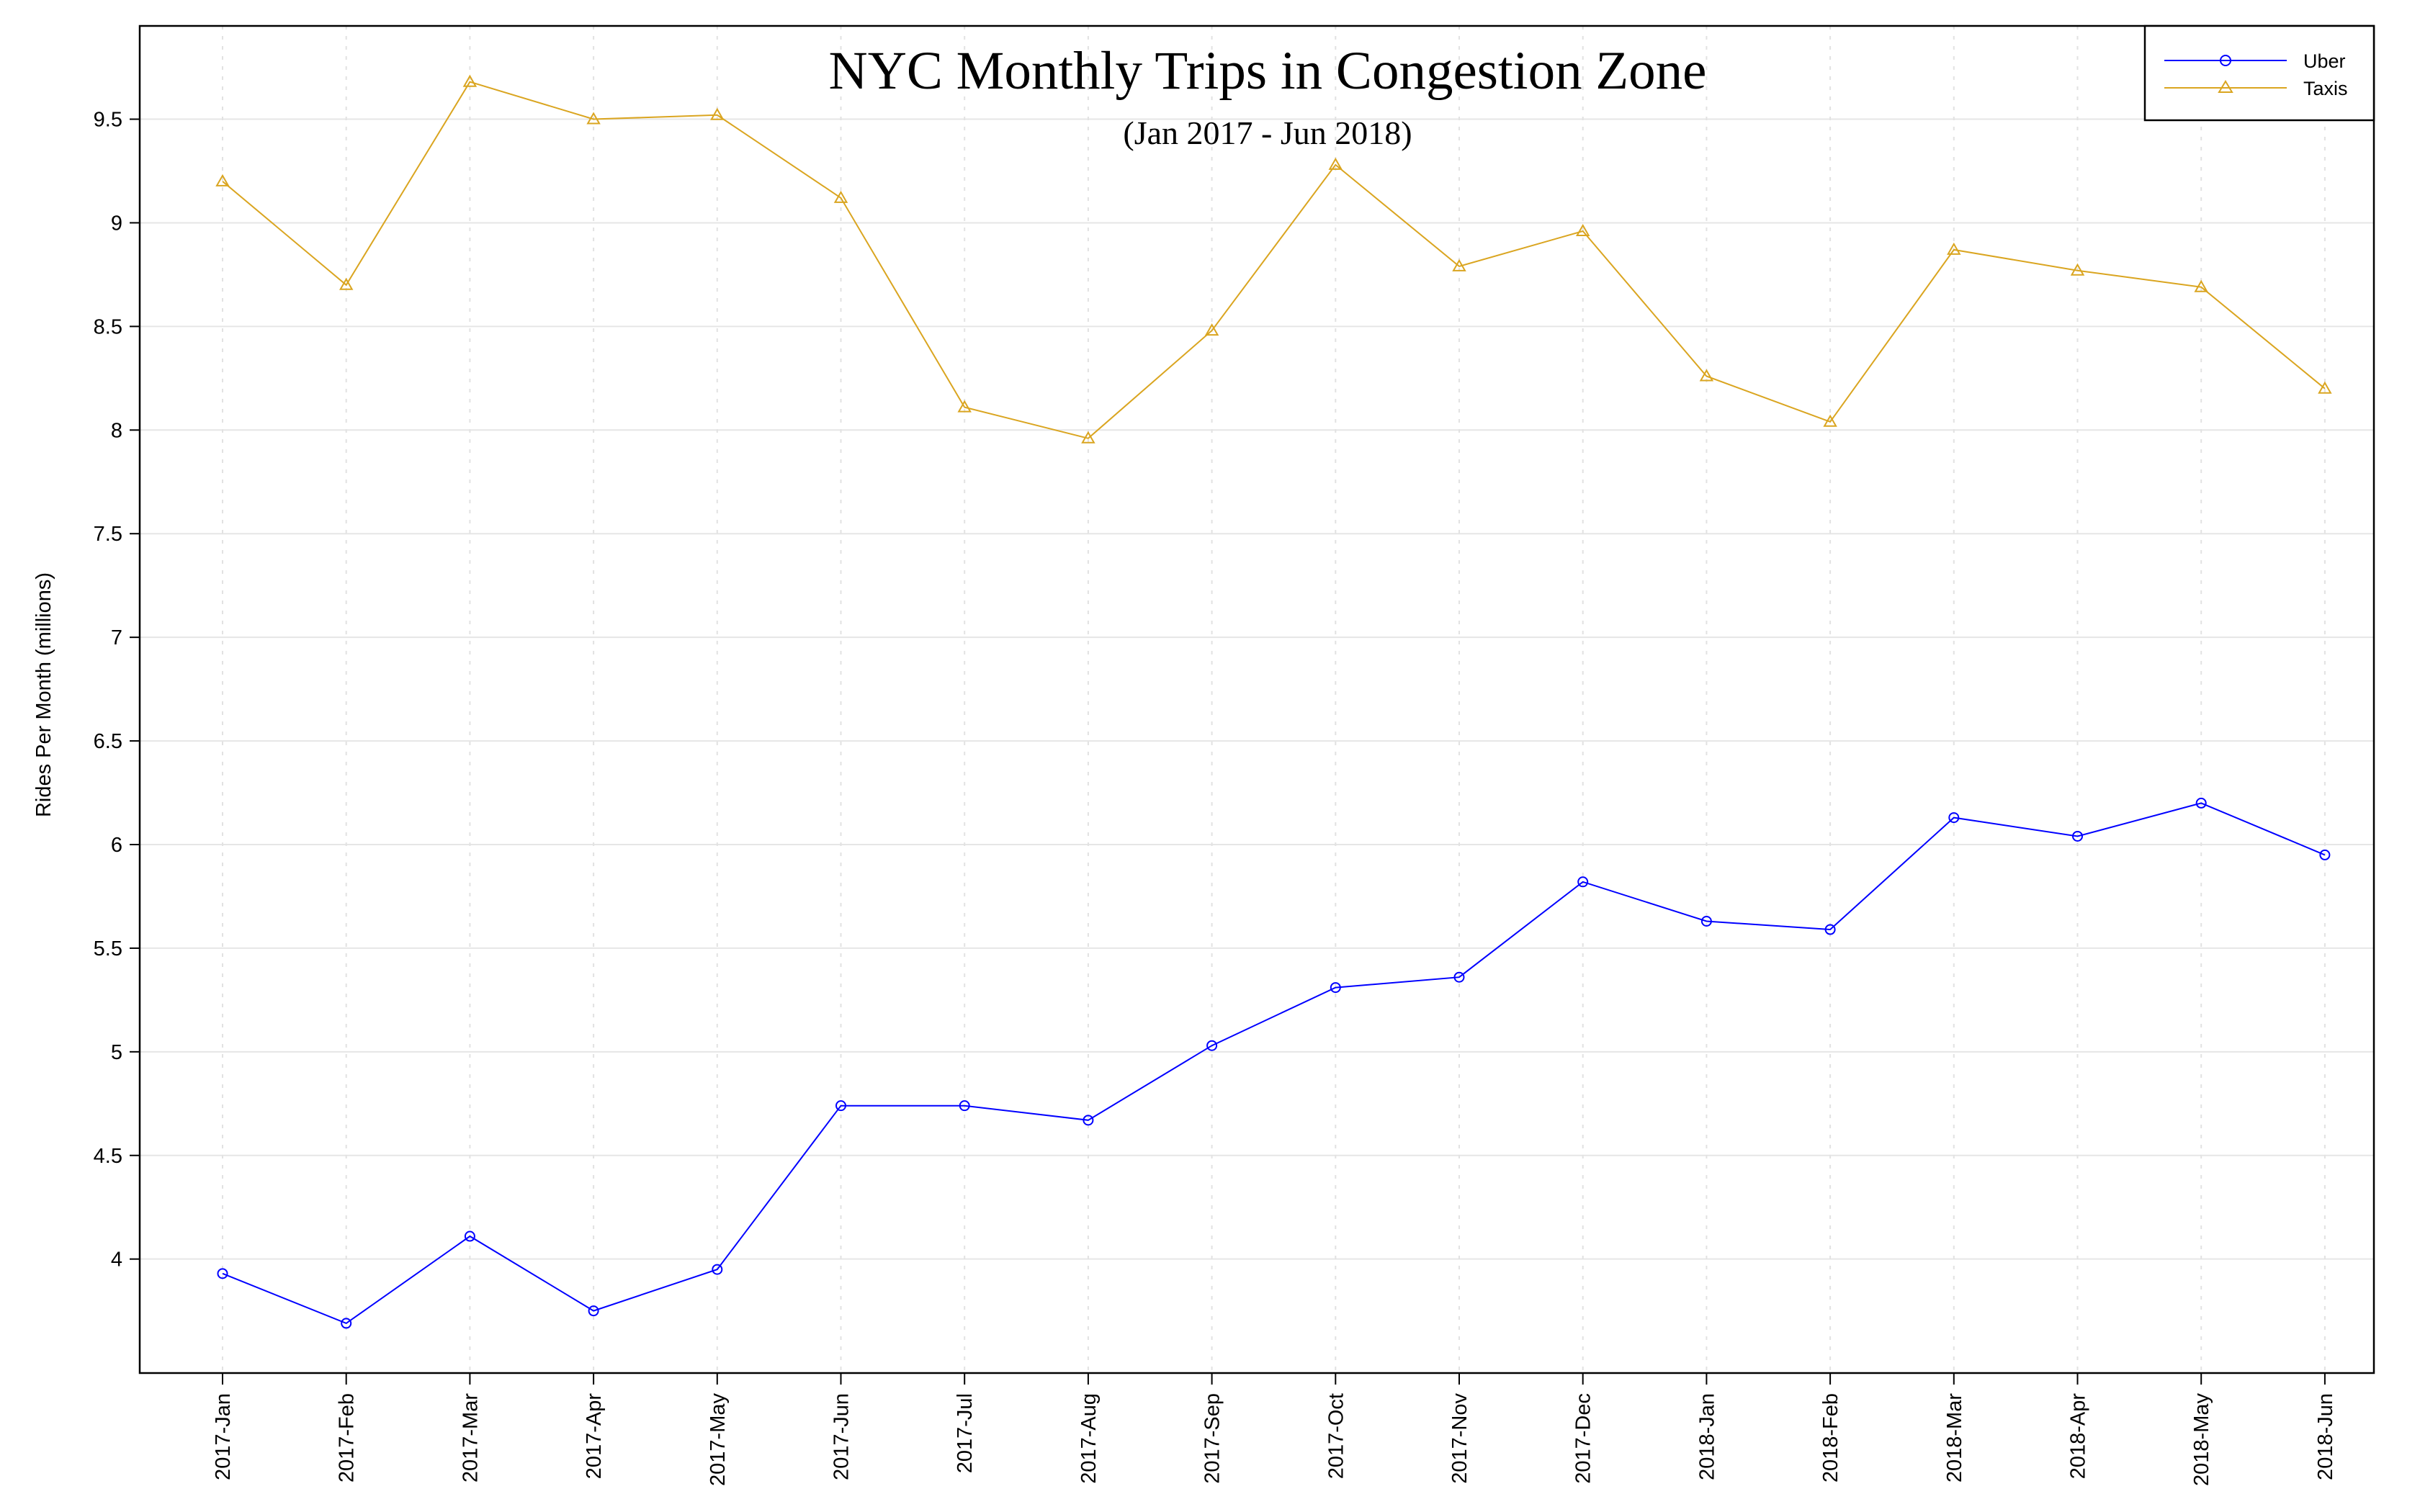 This screenshot has width=2420, height=1512. I want to click on y-tick-label: 4.5, so click(108, 1156).